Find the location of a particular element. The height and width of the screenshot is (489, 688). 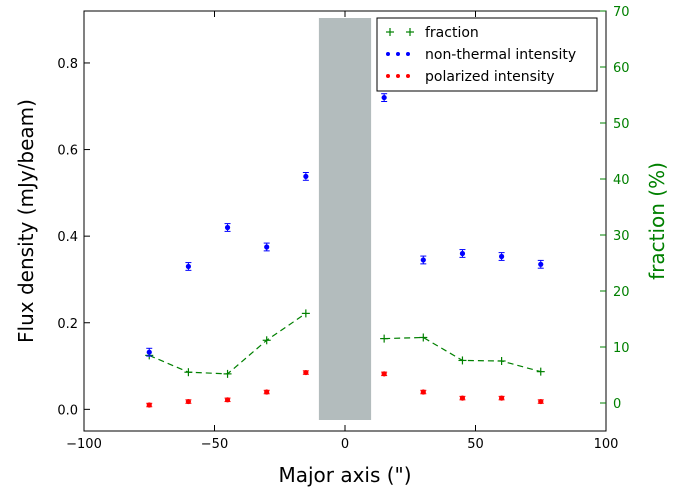

y-tick-label-right: 40 is located at coordinates (621, 180).